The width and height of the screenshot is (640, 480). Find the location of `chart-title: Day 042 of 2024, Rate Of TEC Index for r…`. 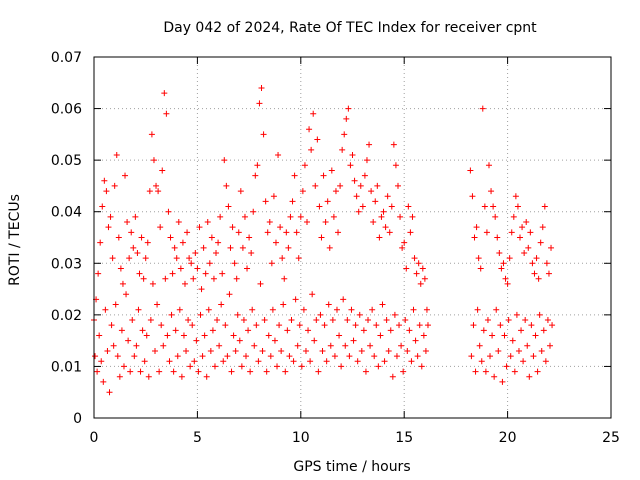

chart-title: Day 042 of 2024, Rate Of TEC Index for r… is located at coordinates (350, 28).